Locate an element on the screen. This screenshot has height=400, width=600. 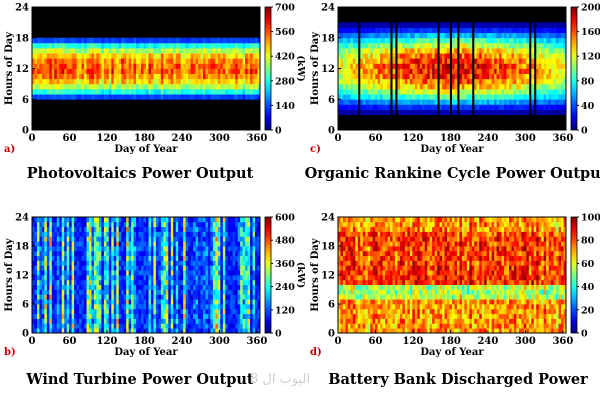
panel-1-x-tick-label: 180 is located at coordinates (144, 138).